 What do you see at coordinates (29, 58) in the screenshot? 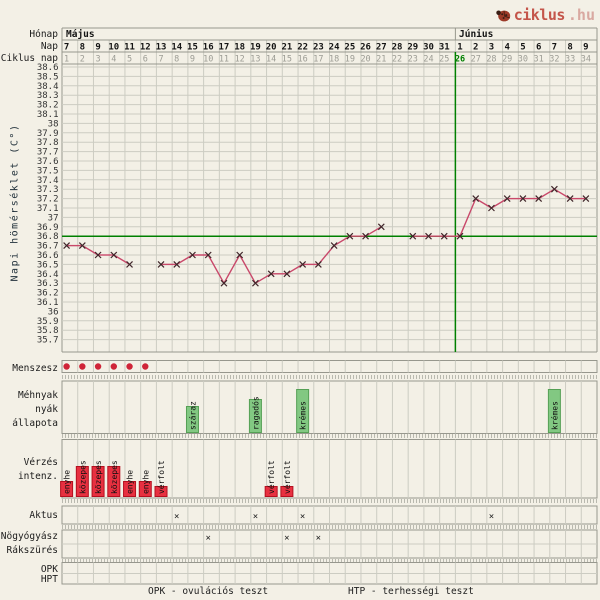
I see `cycle-row-label: Ciklus nap` at bounding box center [29, 58].